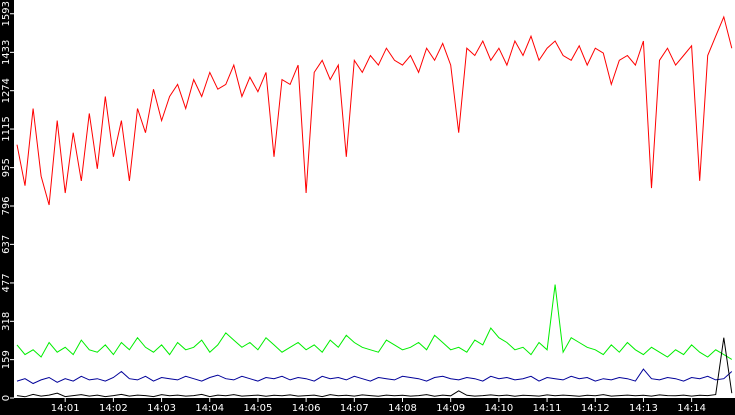  Describe the element at coordinates (65, 408) in the screenshot. I see `x-tick-label: 14:01` at that location.